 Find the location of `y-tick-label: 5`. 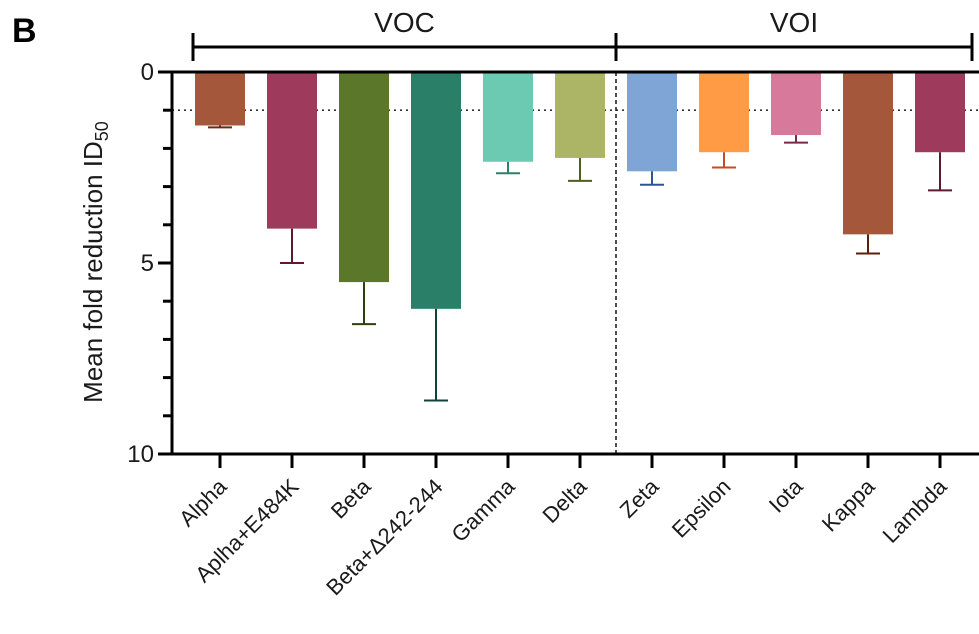

y-tick-label: 5 is located at coordinates (147, 263).